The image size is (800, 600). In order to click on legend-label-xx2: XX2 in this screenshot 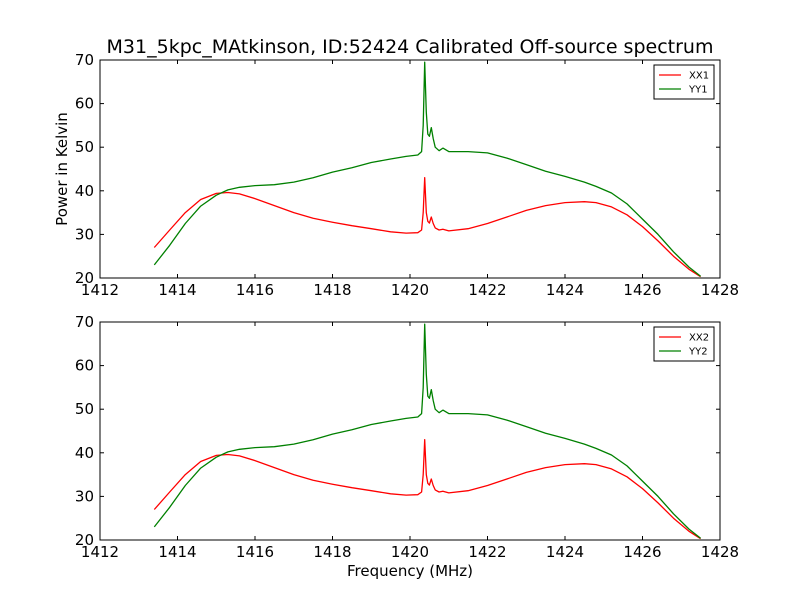, I will do `click(699, 338)`.